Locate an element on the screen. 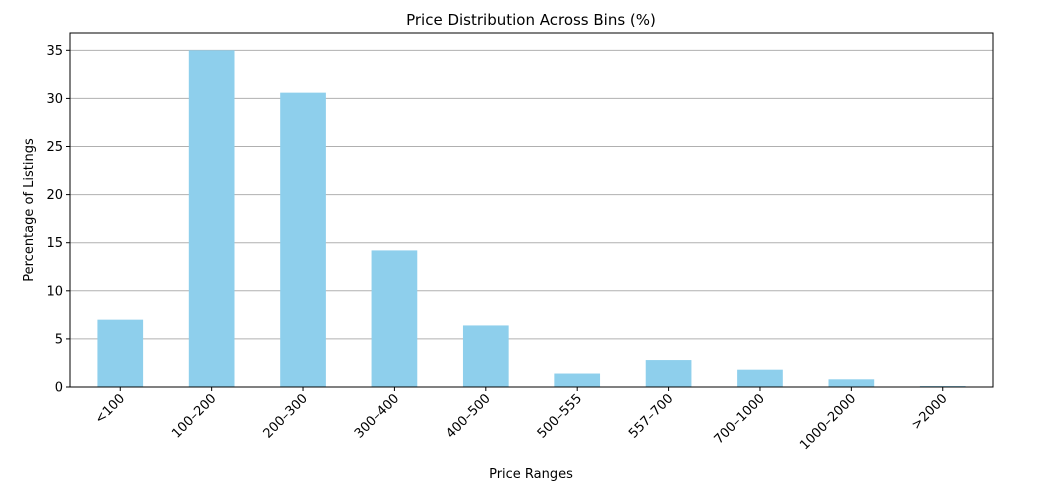  x-tick-label: 100–200 is located at coordinates (194, 416).